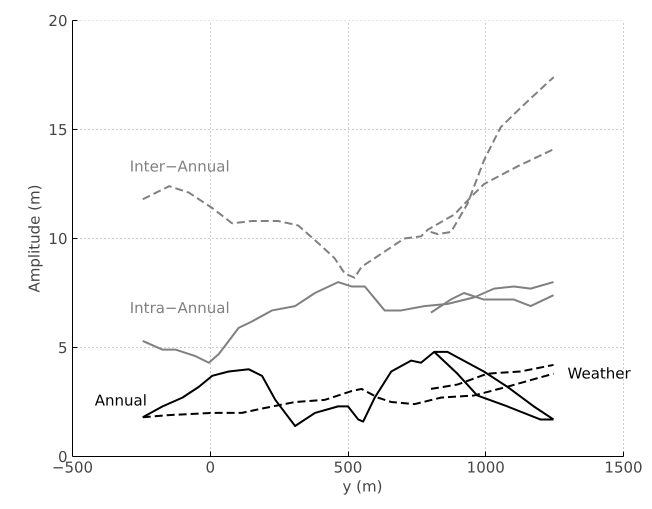  Describe the element at coordinates (623, 467) in the screenshot. I see `x-tick-label: 1500` at that location.